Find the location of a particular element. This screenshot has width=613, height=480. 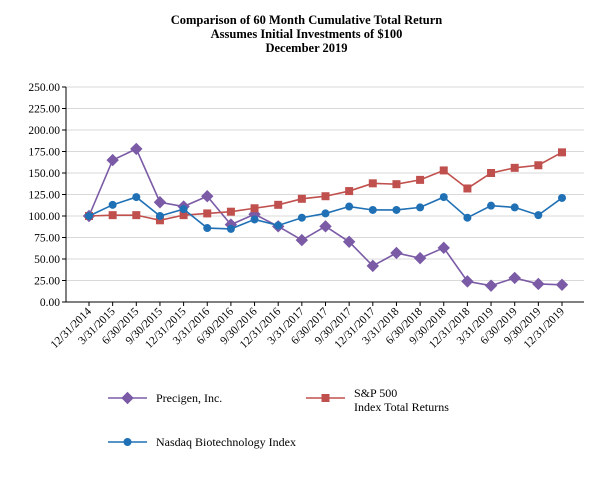

chart-title-line-3: December 2019 is located at coordinates (306, 48).